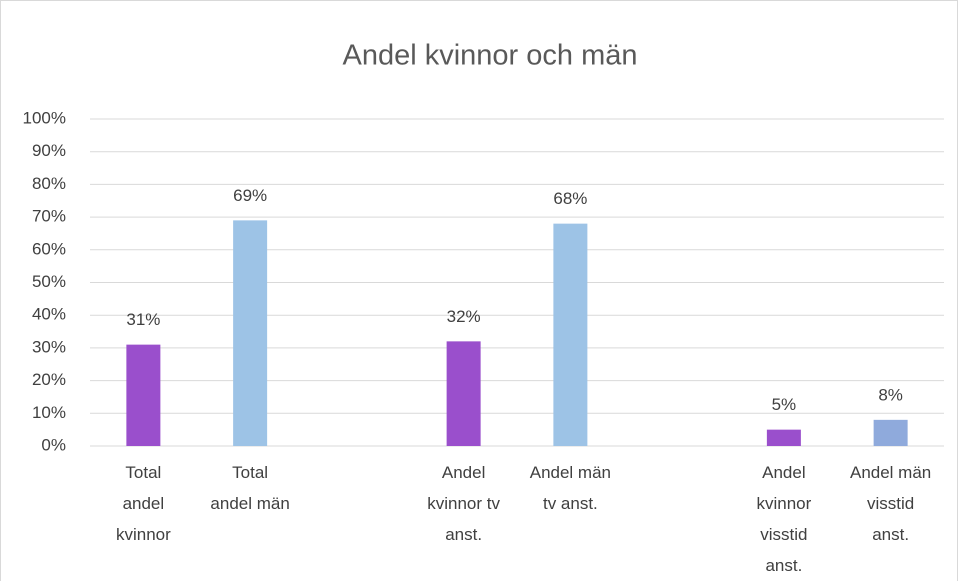 Image resolution: width=959 pixels, height=581 pixels. What do you see at coordinates (784, 404) in the screenshot?
I see `data-label: 5%` at bounding box center [784, 404].